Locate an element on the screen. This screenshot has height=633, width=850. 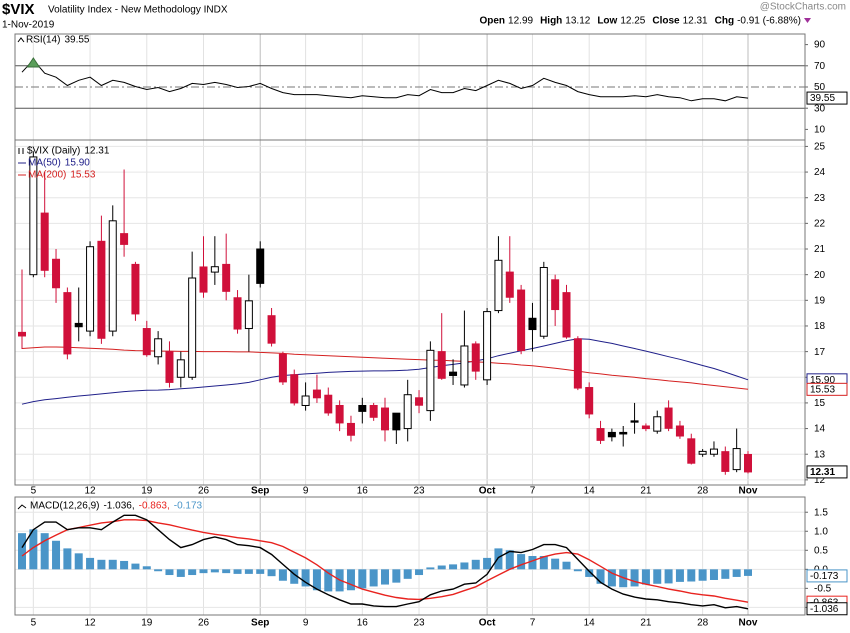
x-tick-label: 19 is located at coordinates (147, 491).